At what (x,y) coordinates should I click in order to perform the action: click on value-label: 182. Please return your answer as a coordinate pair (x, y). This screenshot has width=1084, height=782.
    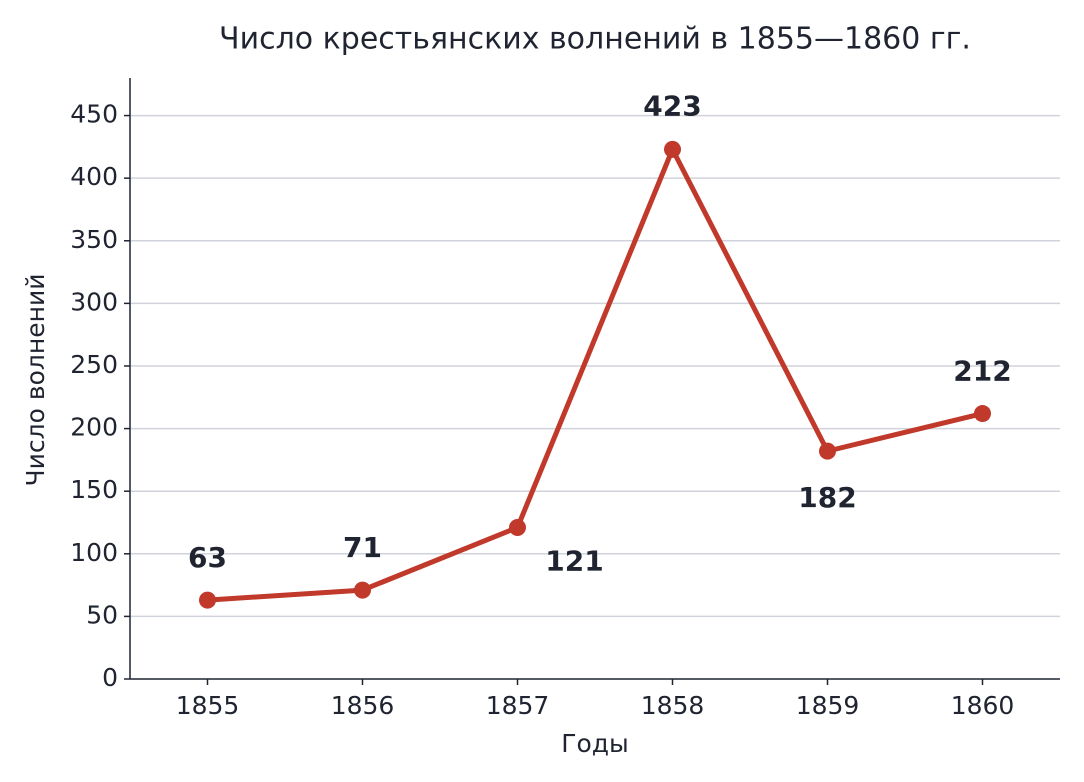
    Looking at the image, I should click on (827, 497).